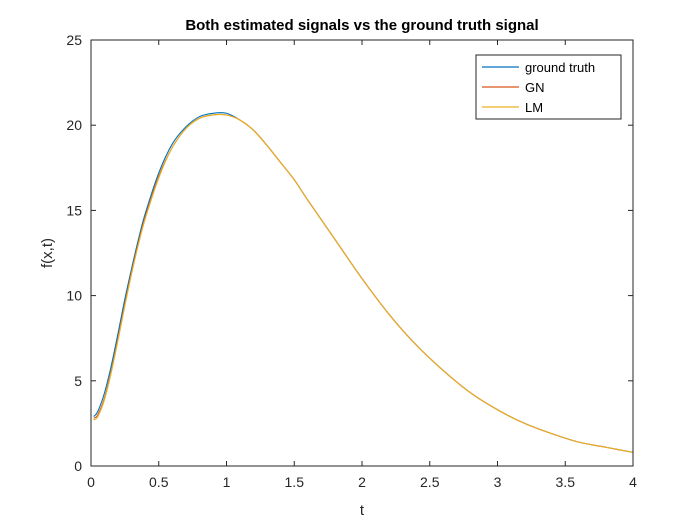  Describe the element at coordinates (74, 40) in the screenshot. I see `y-tick-label: 25` at that location.